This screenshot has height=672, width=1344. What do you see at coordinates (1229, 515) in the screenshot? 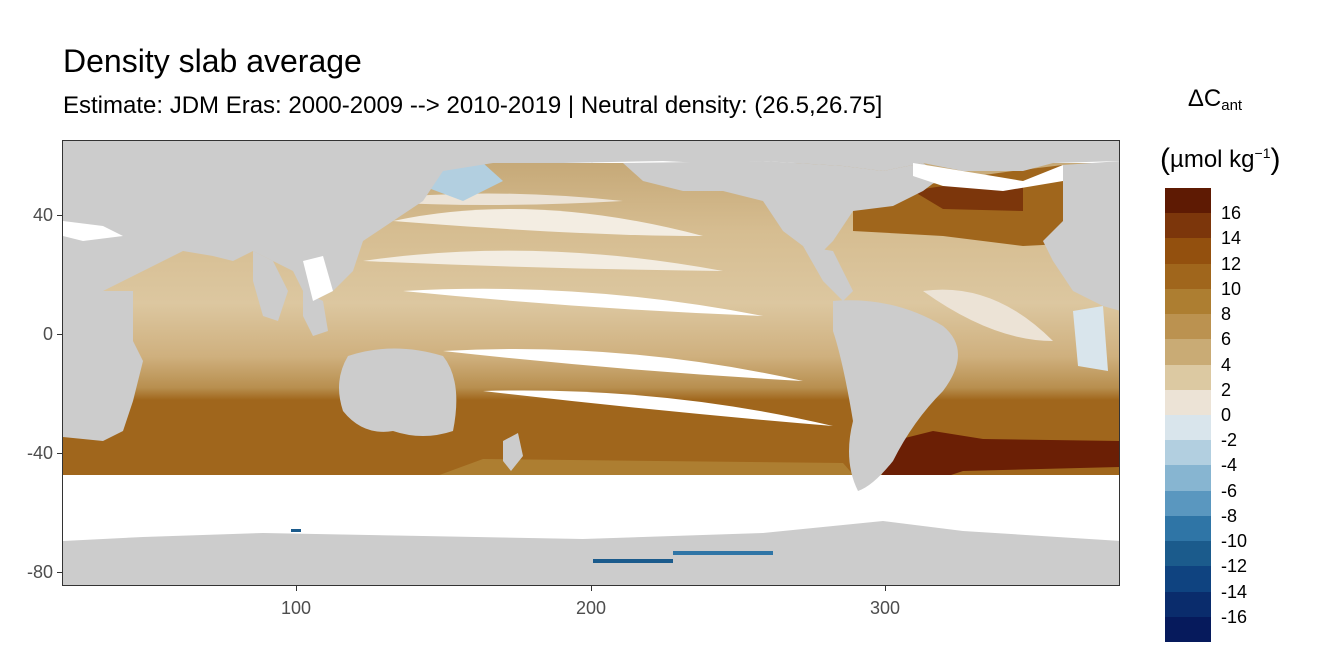
I see `legend-label: -8` at bounding box center [1229, 515].